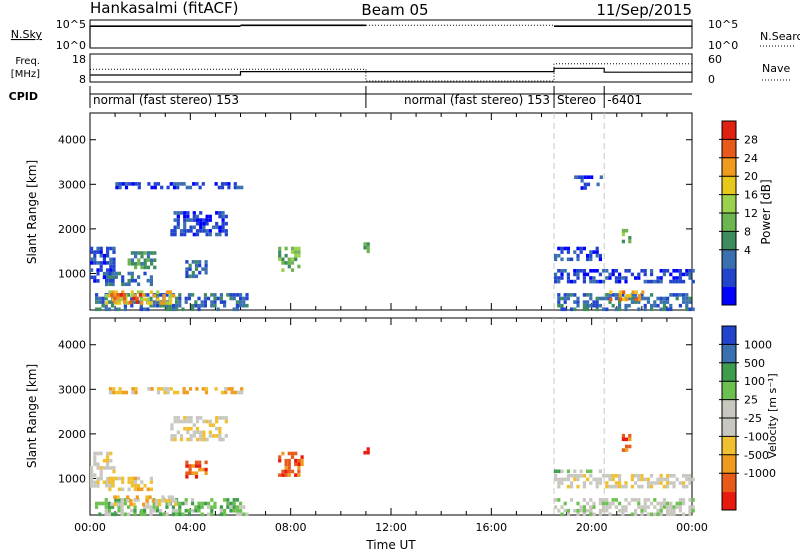  I want to click on noise-left-label: N.Sky, so click(27, 34).